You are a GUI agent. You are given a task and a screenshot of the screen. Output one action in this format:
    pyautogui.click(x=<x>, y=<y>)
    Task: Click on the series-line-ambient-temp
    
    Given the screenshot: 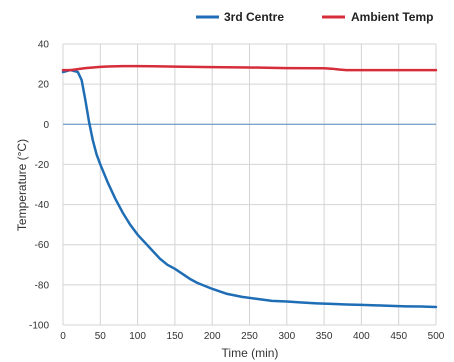 What is the action you would take?
    pyautogui.click(x=249, y=68)
    